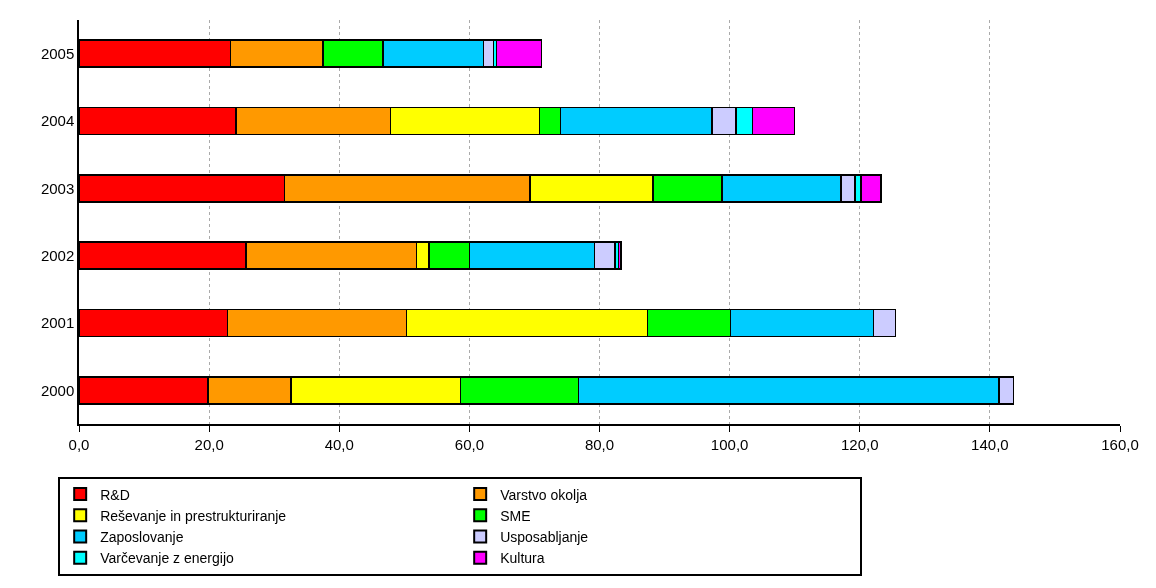  Describe the element at coordinates (469, 444) in the screenshot. I see `x-tick-label: 60,0` at that location.